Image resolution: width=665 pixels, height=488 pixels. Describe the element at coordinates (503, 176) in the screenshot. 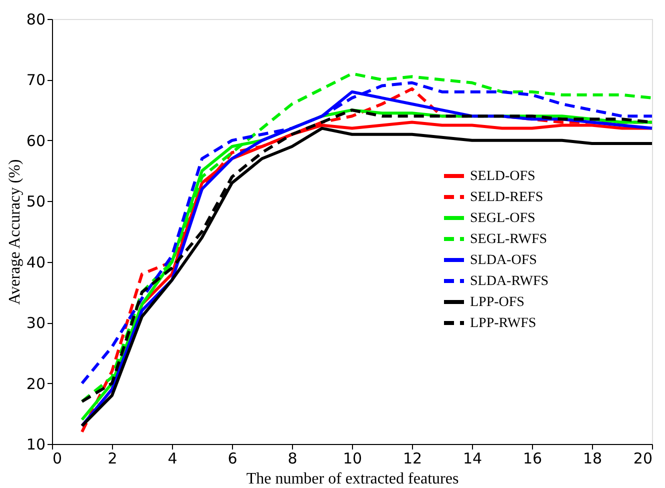

I see `legend-label: SELD-OFS` at that location.